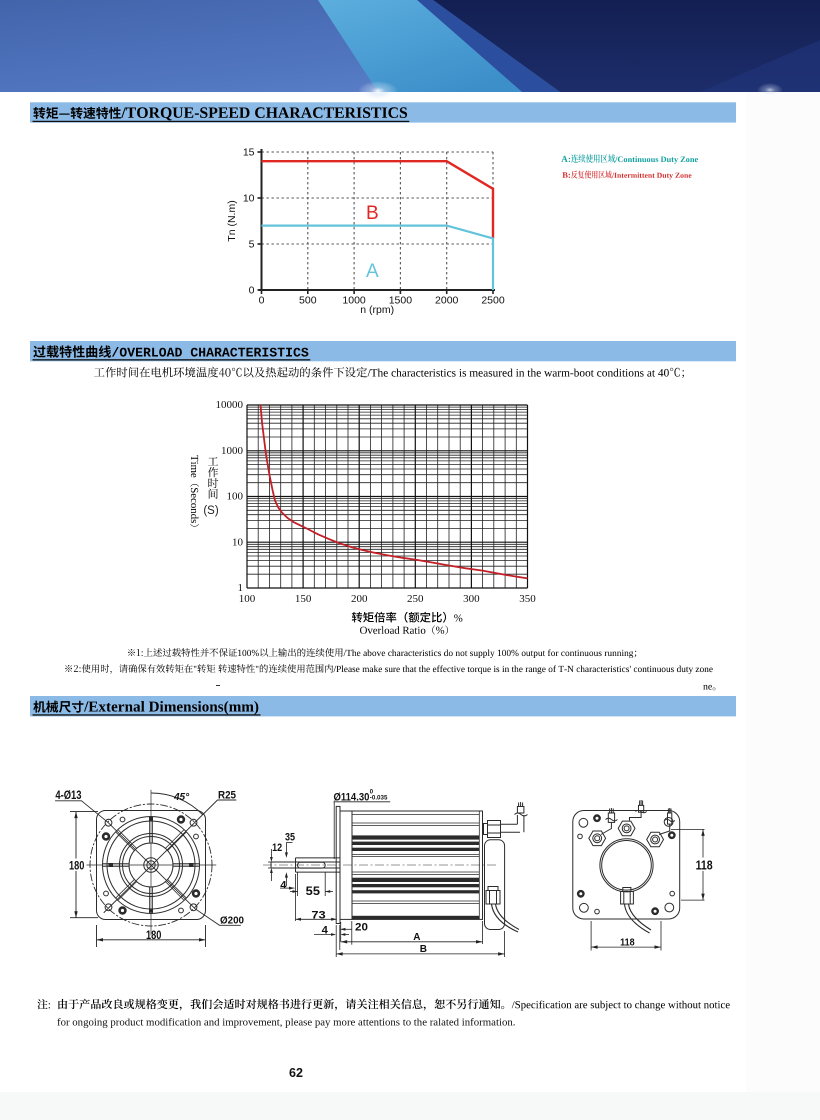 Image resolution: width=820 pixels, height=1120 pixels. Describe the element at coordinates (241, 588) in the screenshot. I see `svg-text: 1` at that location.